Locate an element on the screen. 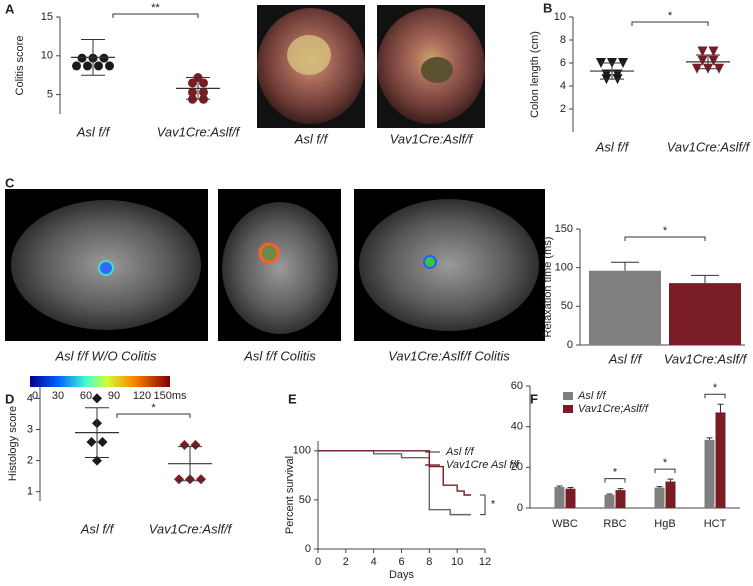 The width and height of the screenshot is (753, 586). y-tick-label: 8 is located at coordinates (563, 40).